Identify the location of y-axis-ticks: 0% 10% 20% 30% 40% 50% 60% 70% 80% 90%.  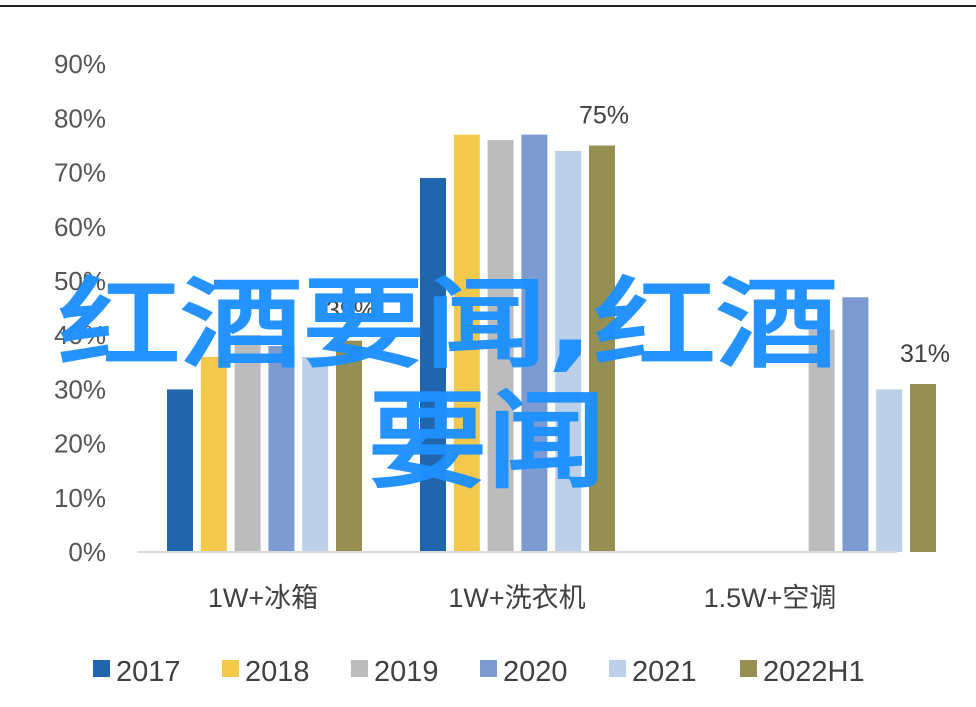
(80, 308).